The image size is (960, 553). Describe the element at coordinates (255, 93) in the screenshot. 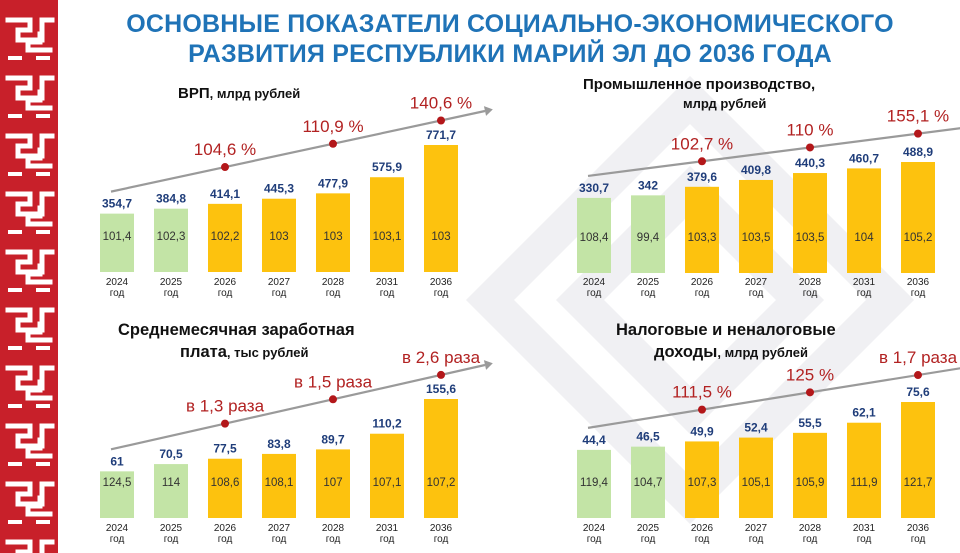

I see `chart-unit: , млрд рублей` at that location.